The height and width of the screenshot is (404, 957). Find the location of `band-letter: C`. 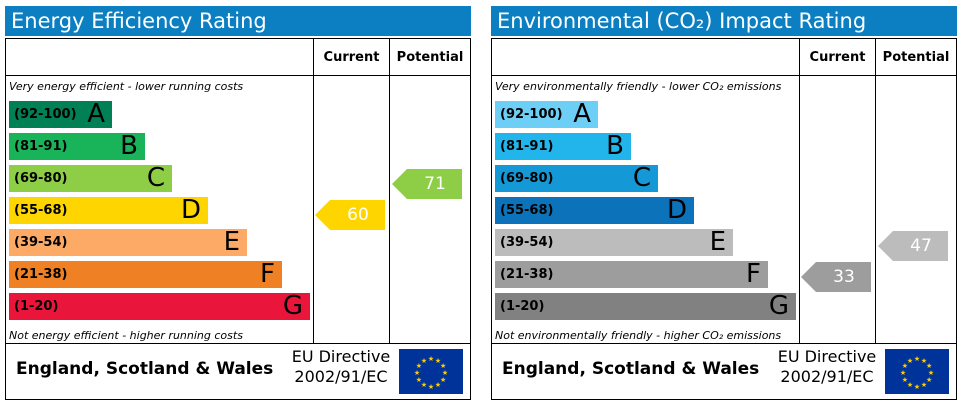

band-letter: C is located at coordinates (641, 178).